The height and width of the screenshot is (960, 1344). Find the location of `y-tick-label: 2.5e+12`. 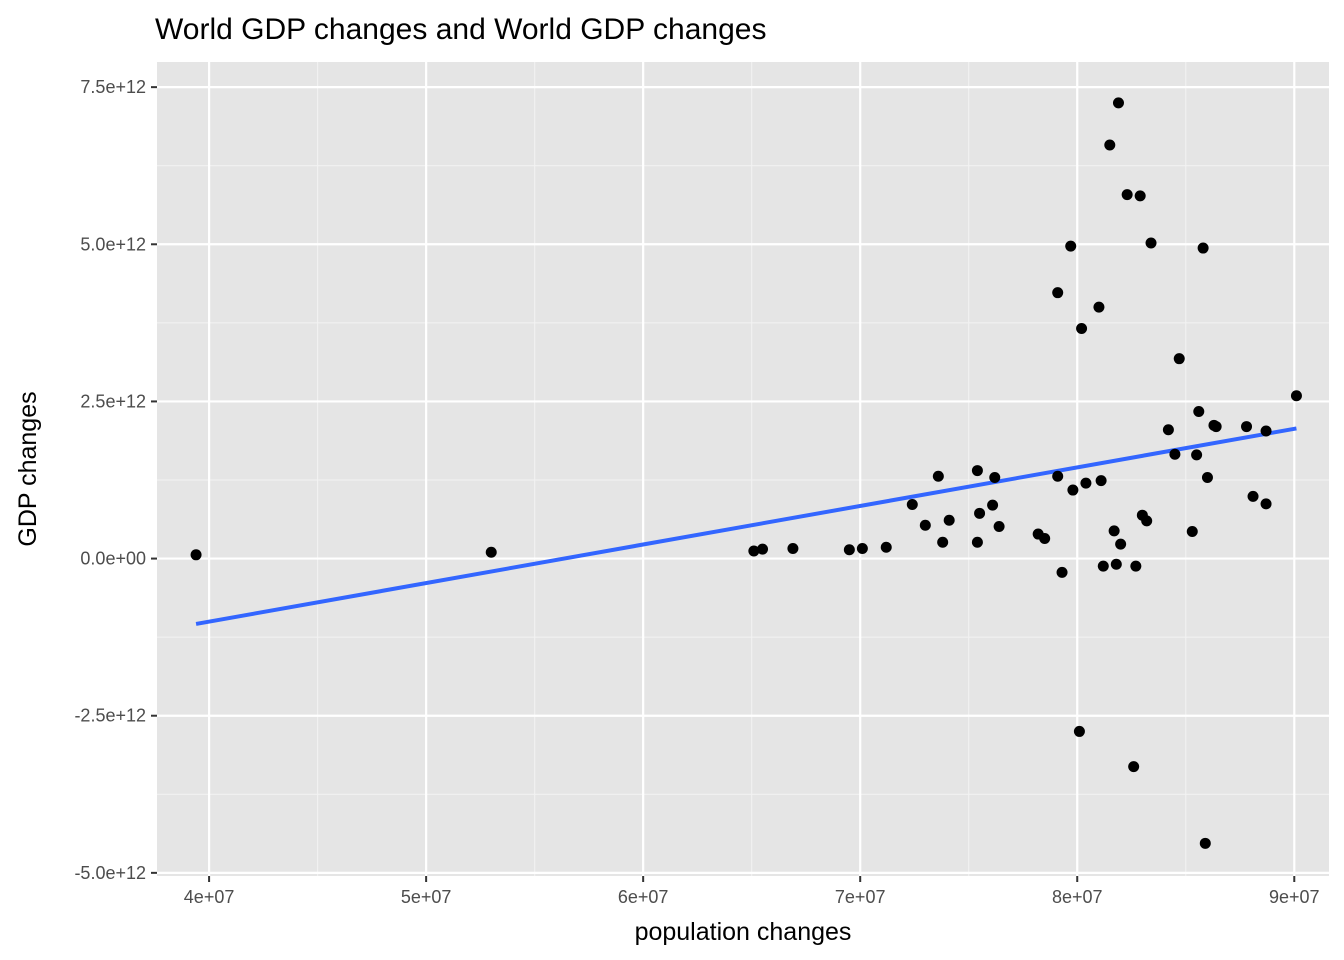

y-tick-label: 2.5e+12 is located at coordinates (113, 401).